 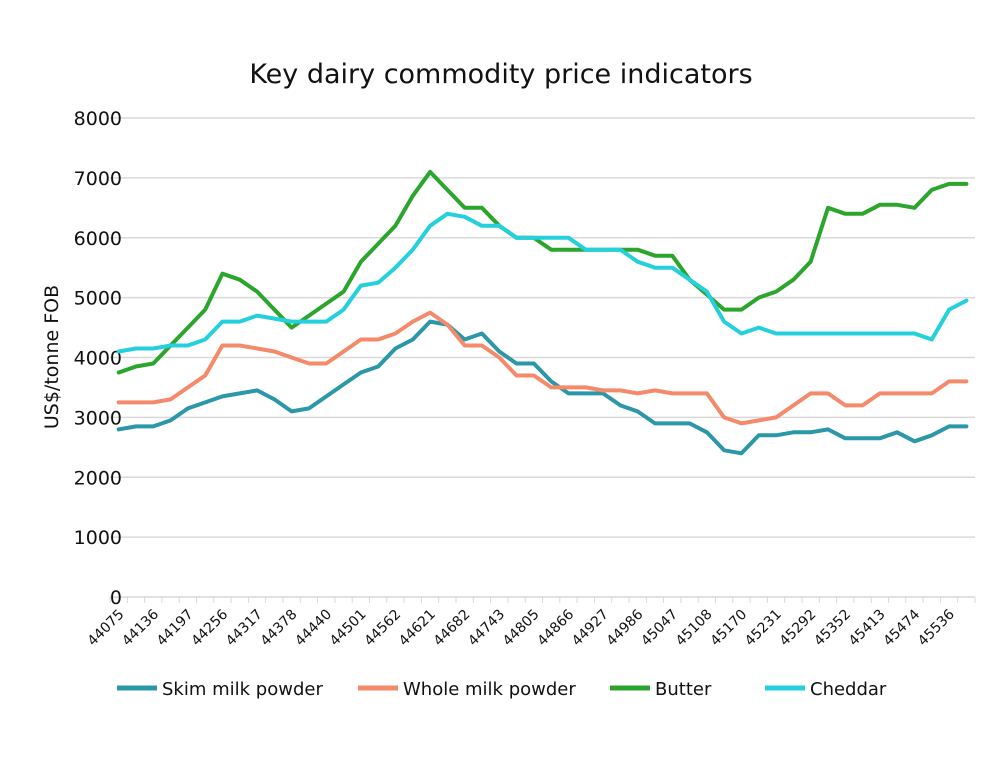 What do you see at coordinates (209, 627) in the screenshot?
I see `x-tick-label: 44256` at bounding box center [209, 627].